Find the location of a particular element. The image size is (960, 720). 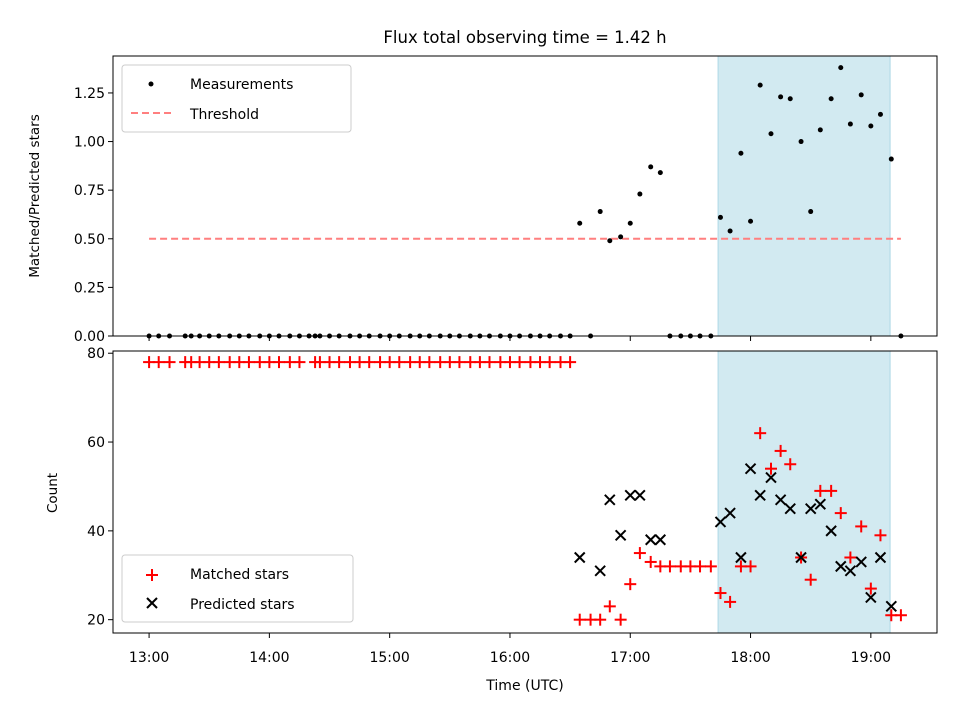

ratio-y-tick-label: 1.25 is located at coordinates (89, 94).